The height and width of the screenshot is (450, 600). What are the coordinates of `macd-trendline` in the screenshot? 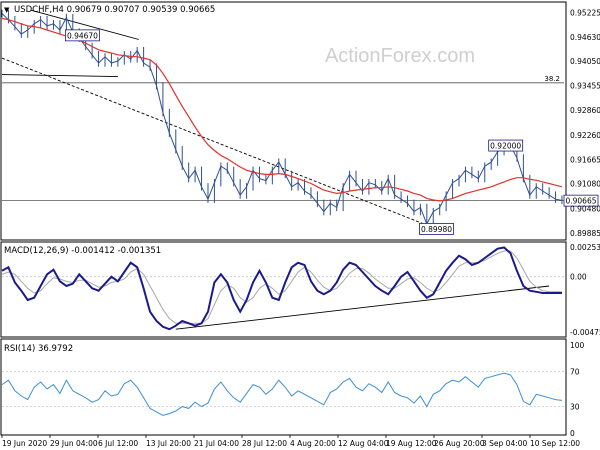 It's located at (362, 307).